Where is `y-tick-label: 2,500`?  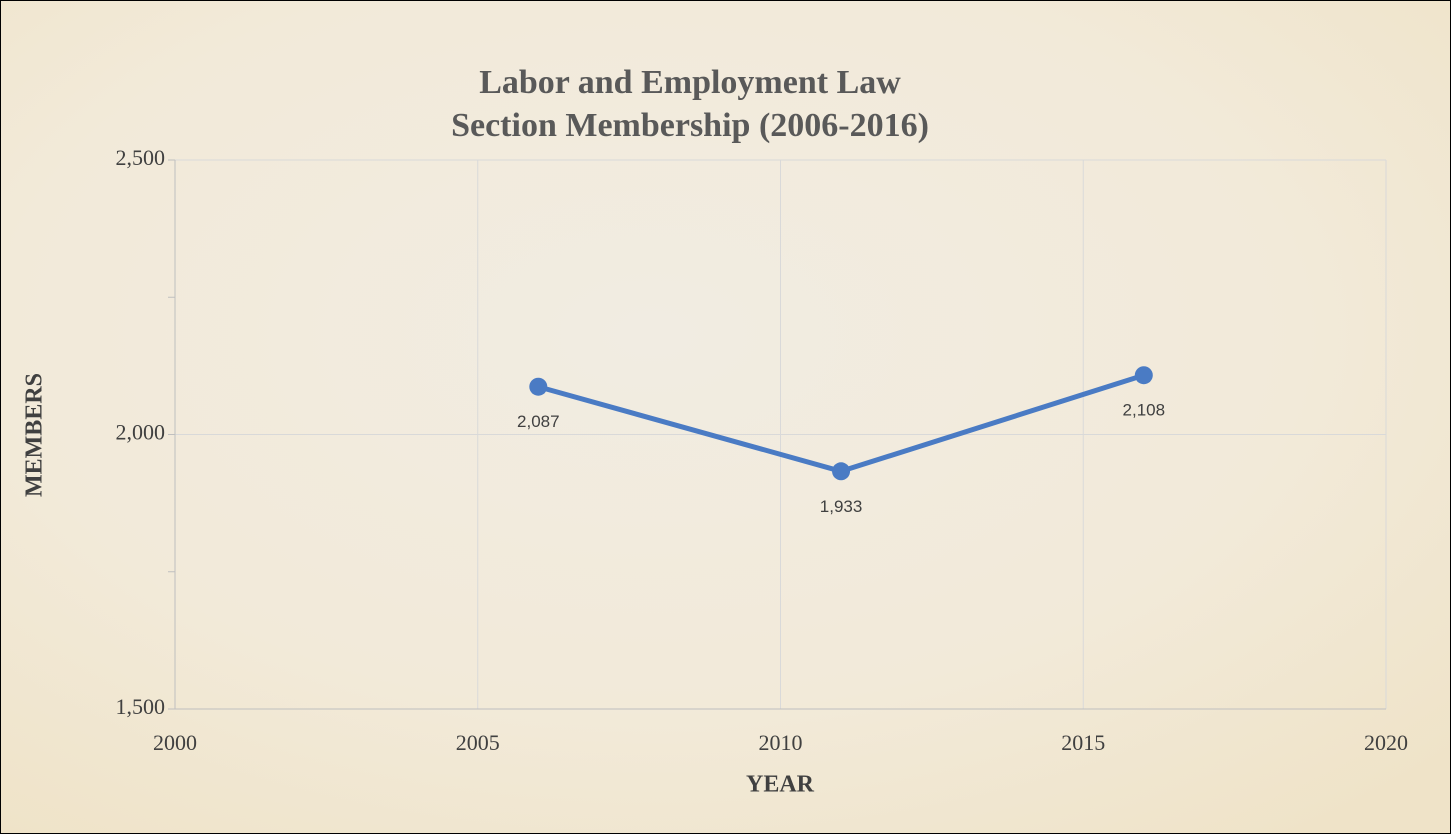 y-tick-label: 2,500 is located at coordinates (141, 157).